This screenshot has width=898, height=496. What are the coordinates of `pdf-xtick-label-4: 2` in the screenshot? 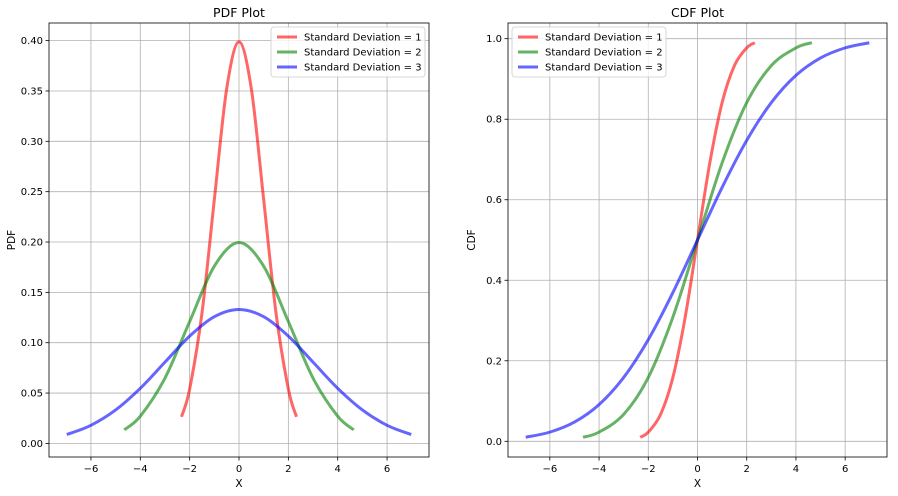 It's located at (288, 469).